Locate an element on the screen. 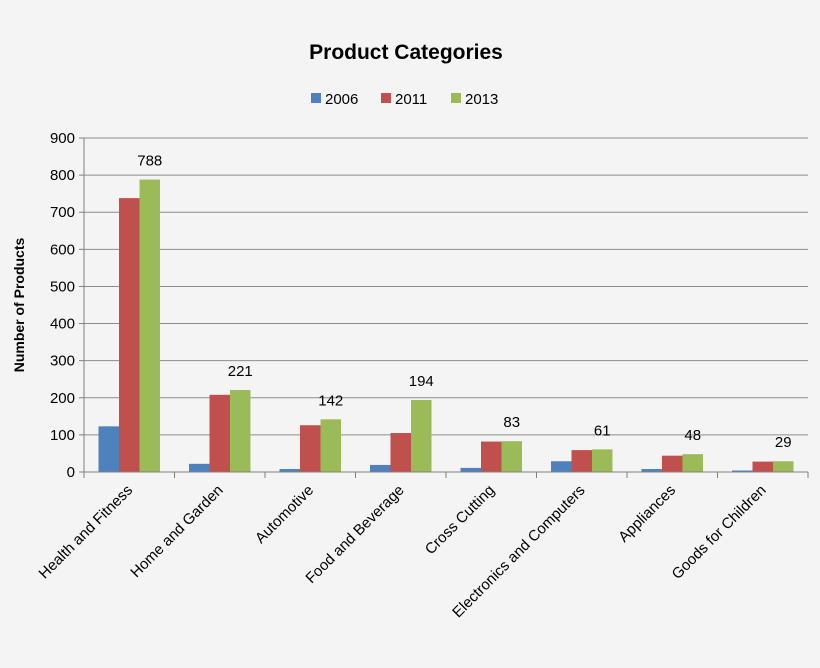 The image size is (820, 668). chart-title: Product Categories is located at coordinates (406, 52).